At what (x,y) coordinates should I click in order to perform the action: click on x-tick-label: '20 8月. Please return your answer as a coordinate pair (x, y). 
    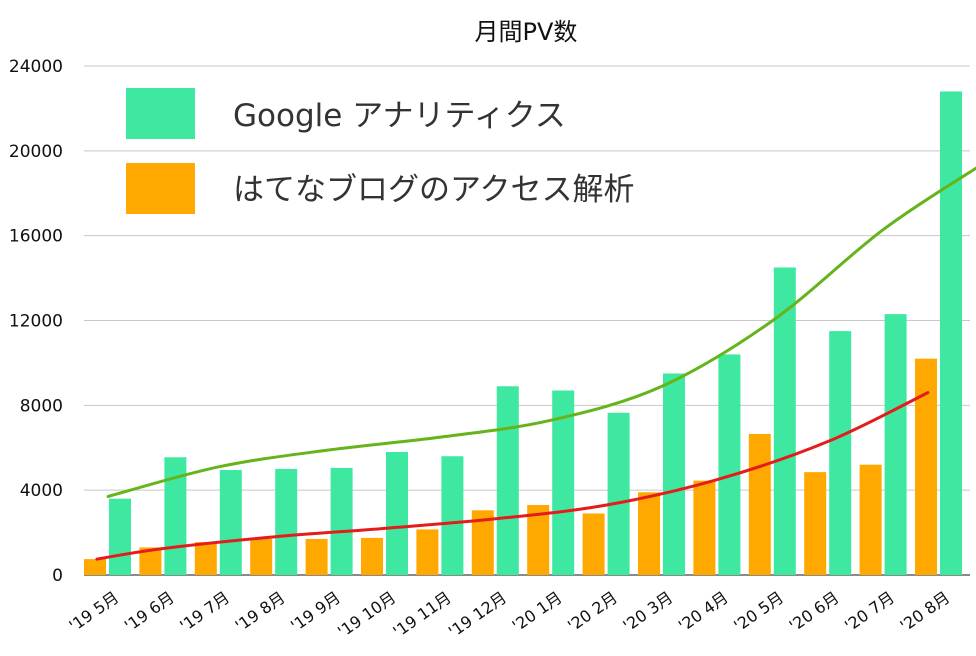
    Looking at the image, I should click on (924, 612).